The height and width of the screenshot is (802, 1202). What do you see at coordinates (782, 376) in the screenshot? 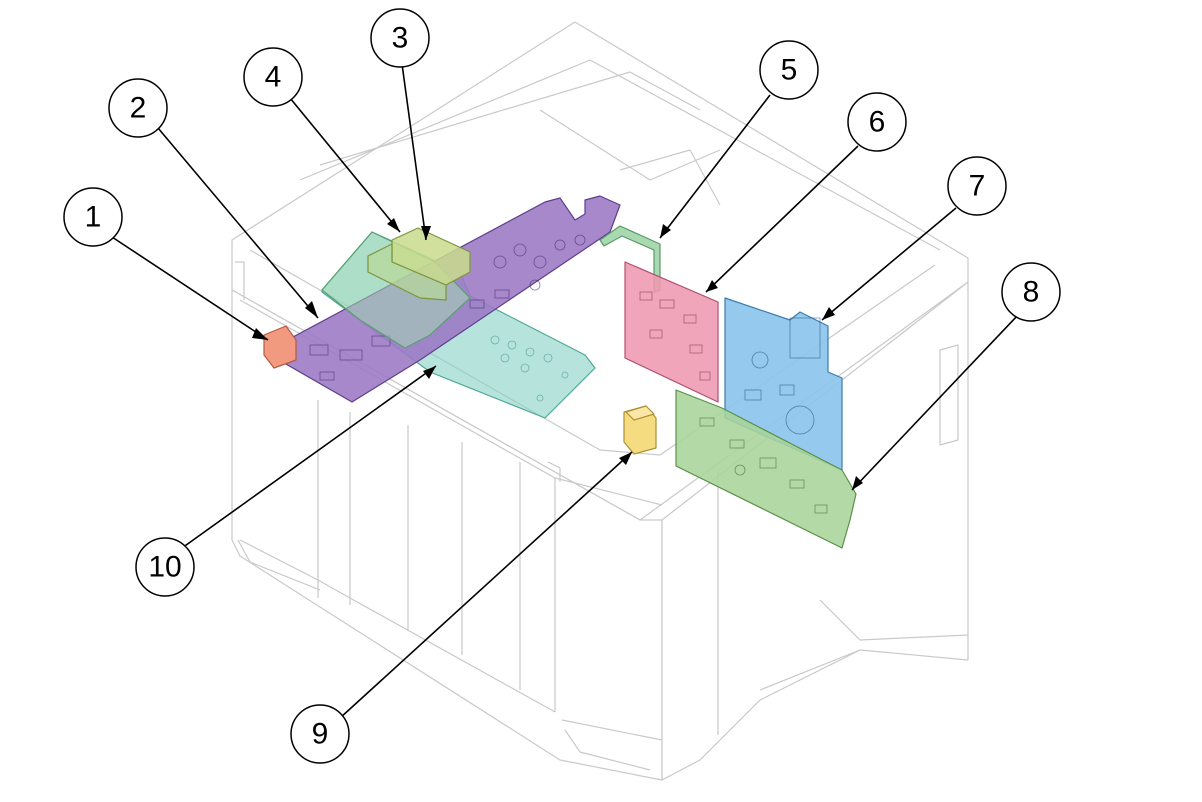
I see `part-7-components` at bounding box center [782, 376].